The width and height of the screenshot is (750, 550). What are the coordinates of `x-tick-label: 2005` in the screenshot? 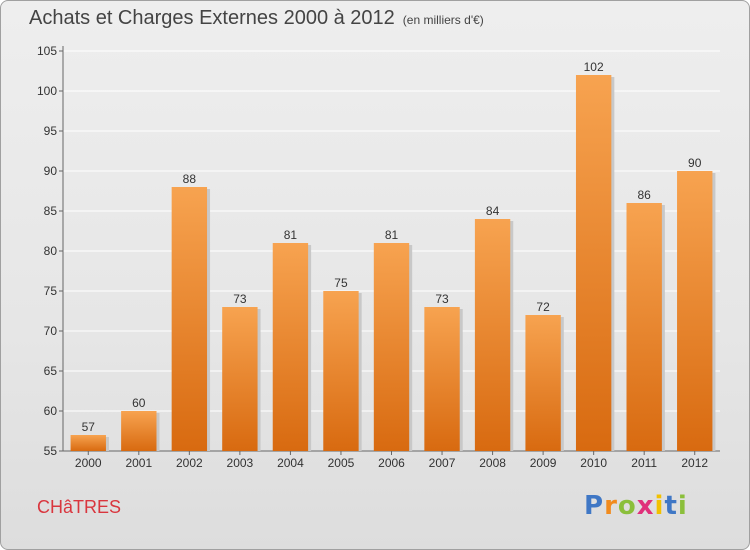 It's located at (341, 463).